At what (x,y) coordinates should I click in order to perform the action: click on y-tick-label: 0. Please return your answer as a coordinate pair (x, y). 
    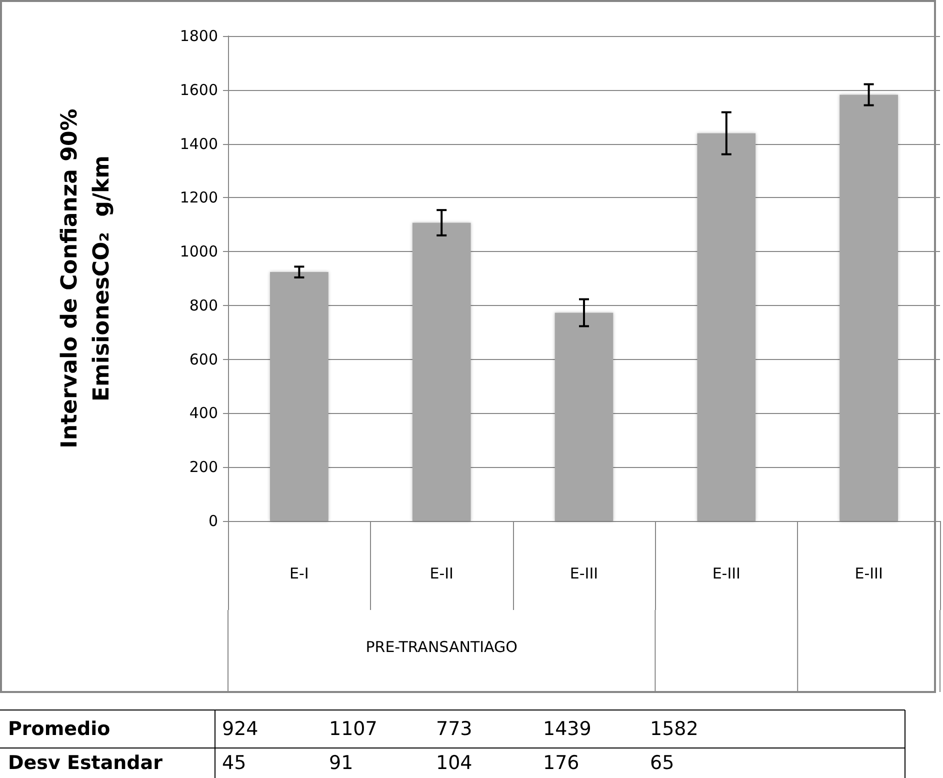
    Looking at the image, I should click on (213, 521).